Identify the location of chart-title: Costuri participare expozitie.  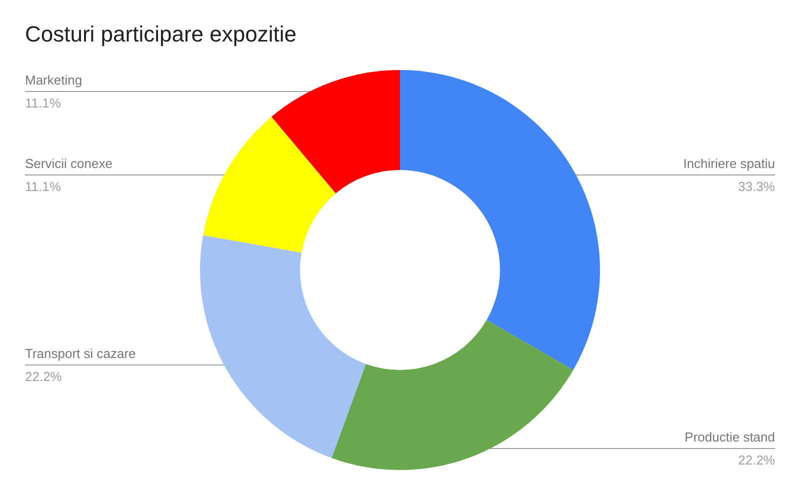
(160, 34).